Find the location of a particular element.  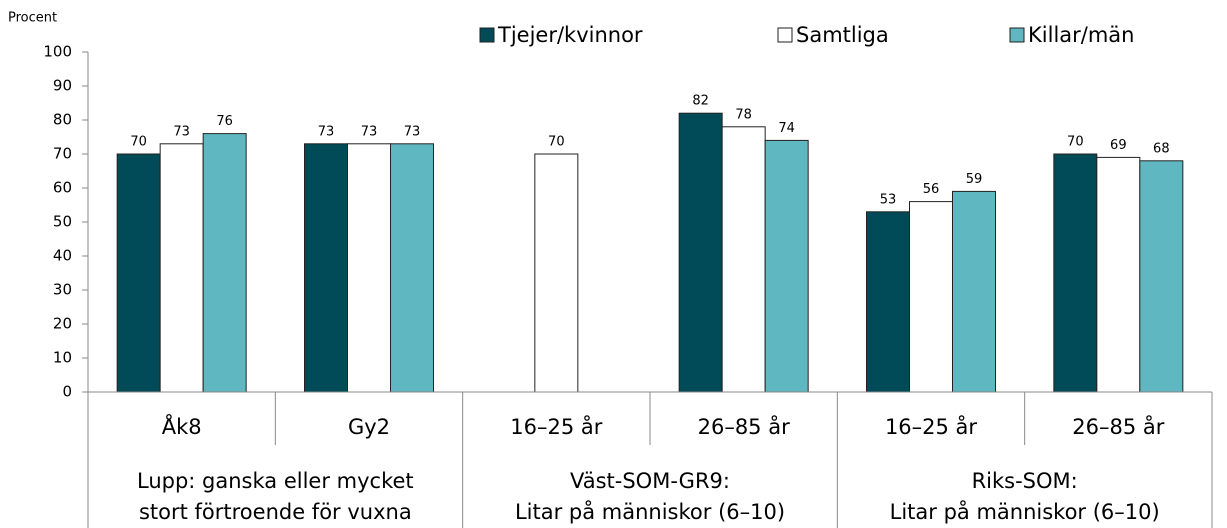

y-tick-label: 40 is located at coordinates (62, 256).